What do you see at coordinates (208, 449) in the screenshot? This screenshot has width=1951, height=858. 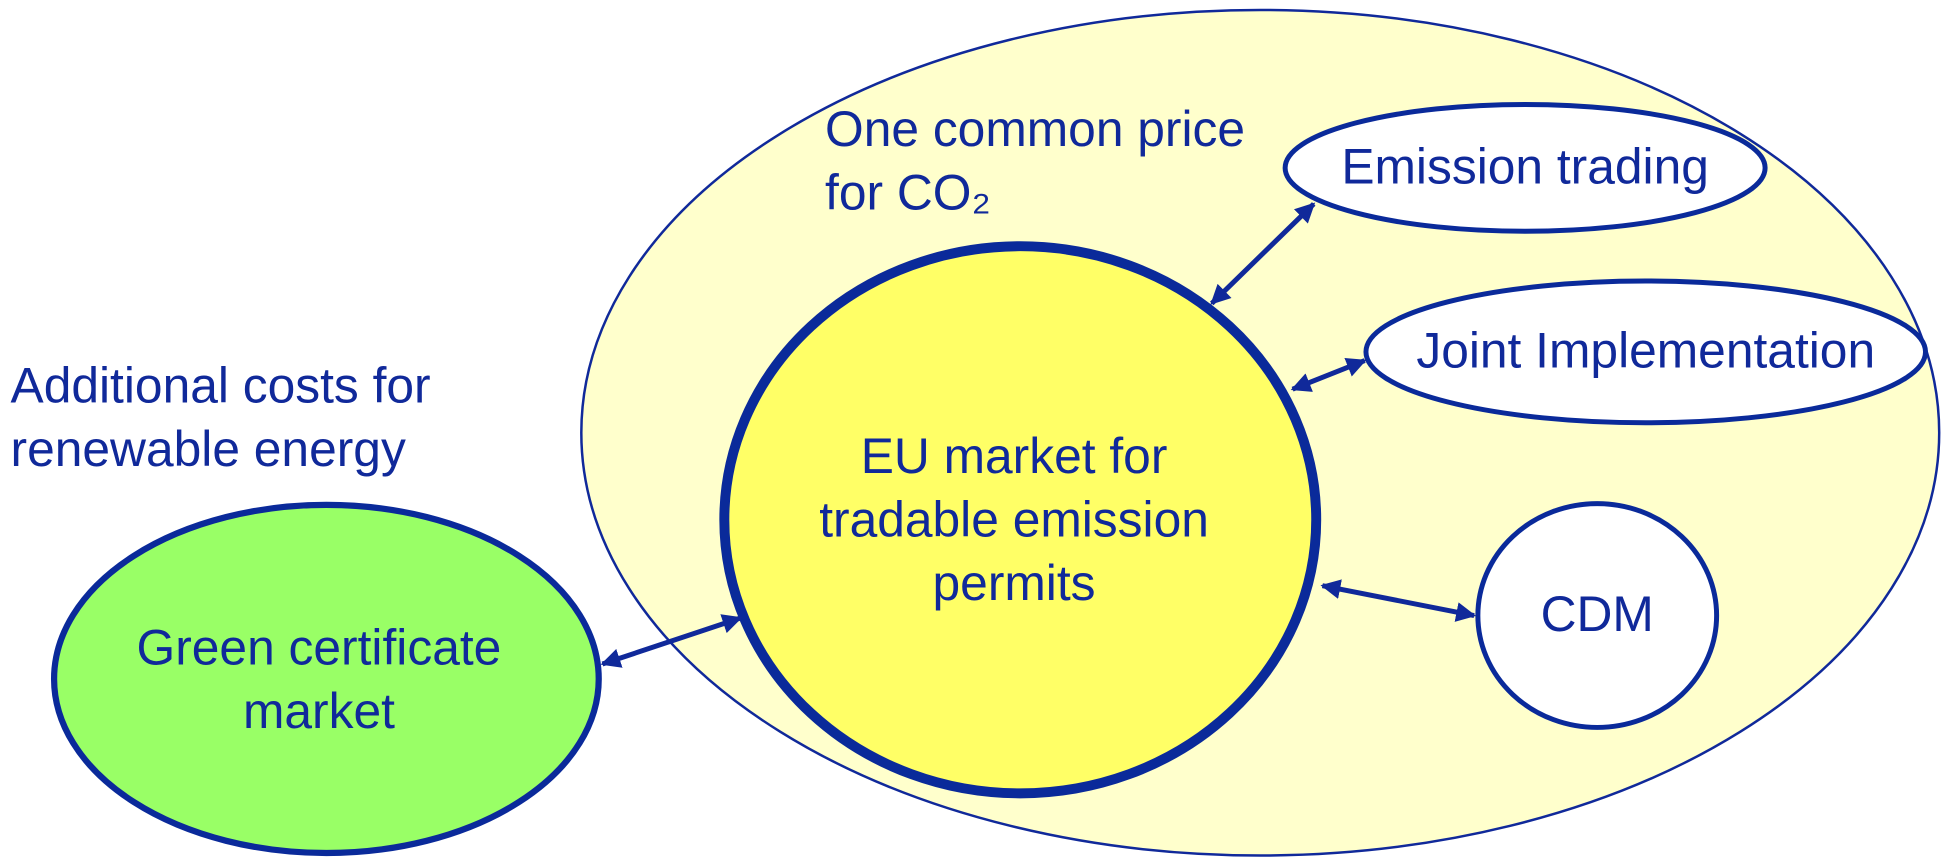 I see `annotation: renewable energy` at bounding box center [208, 449].